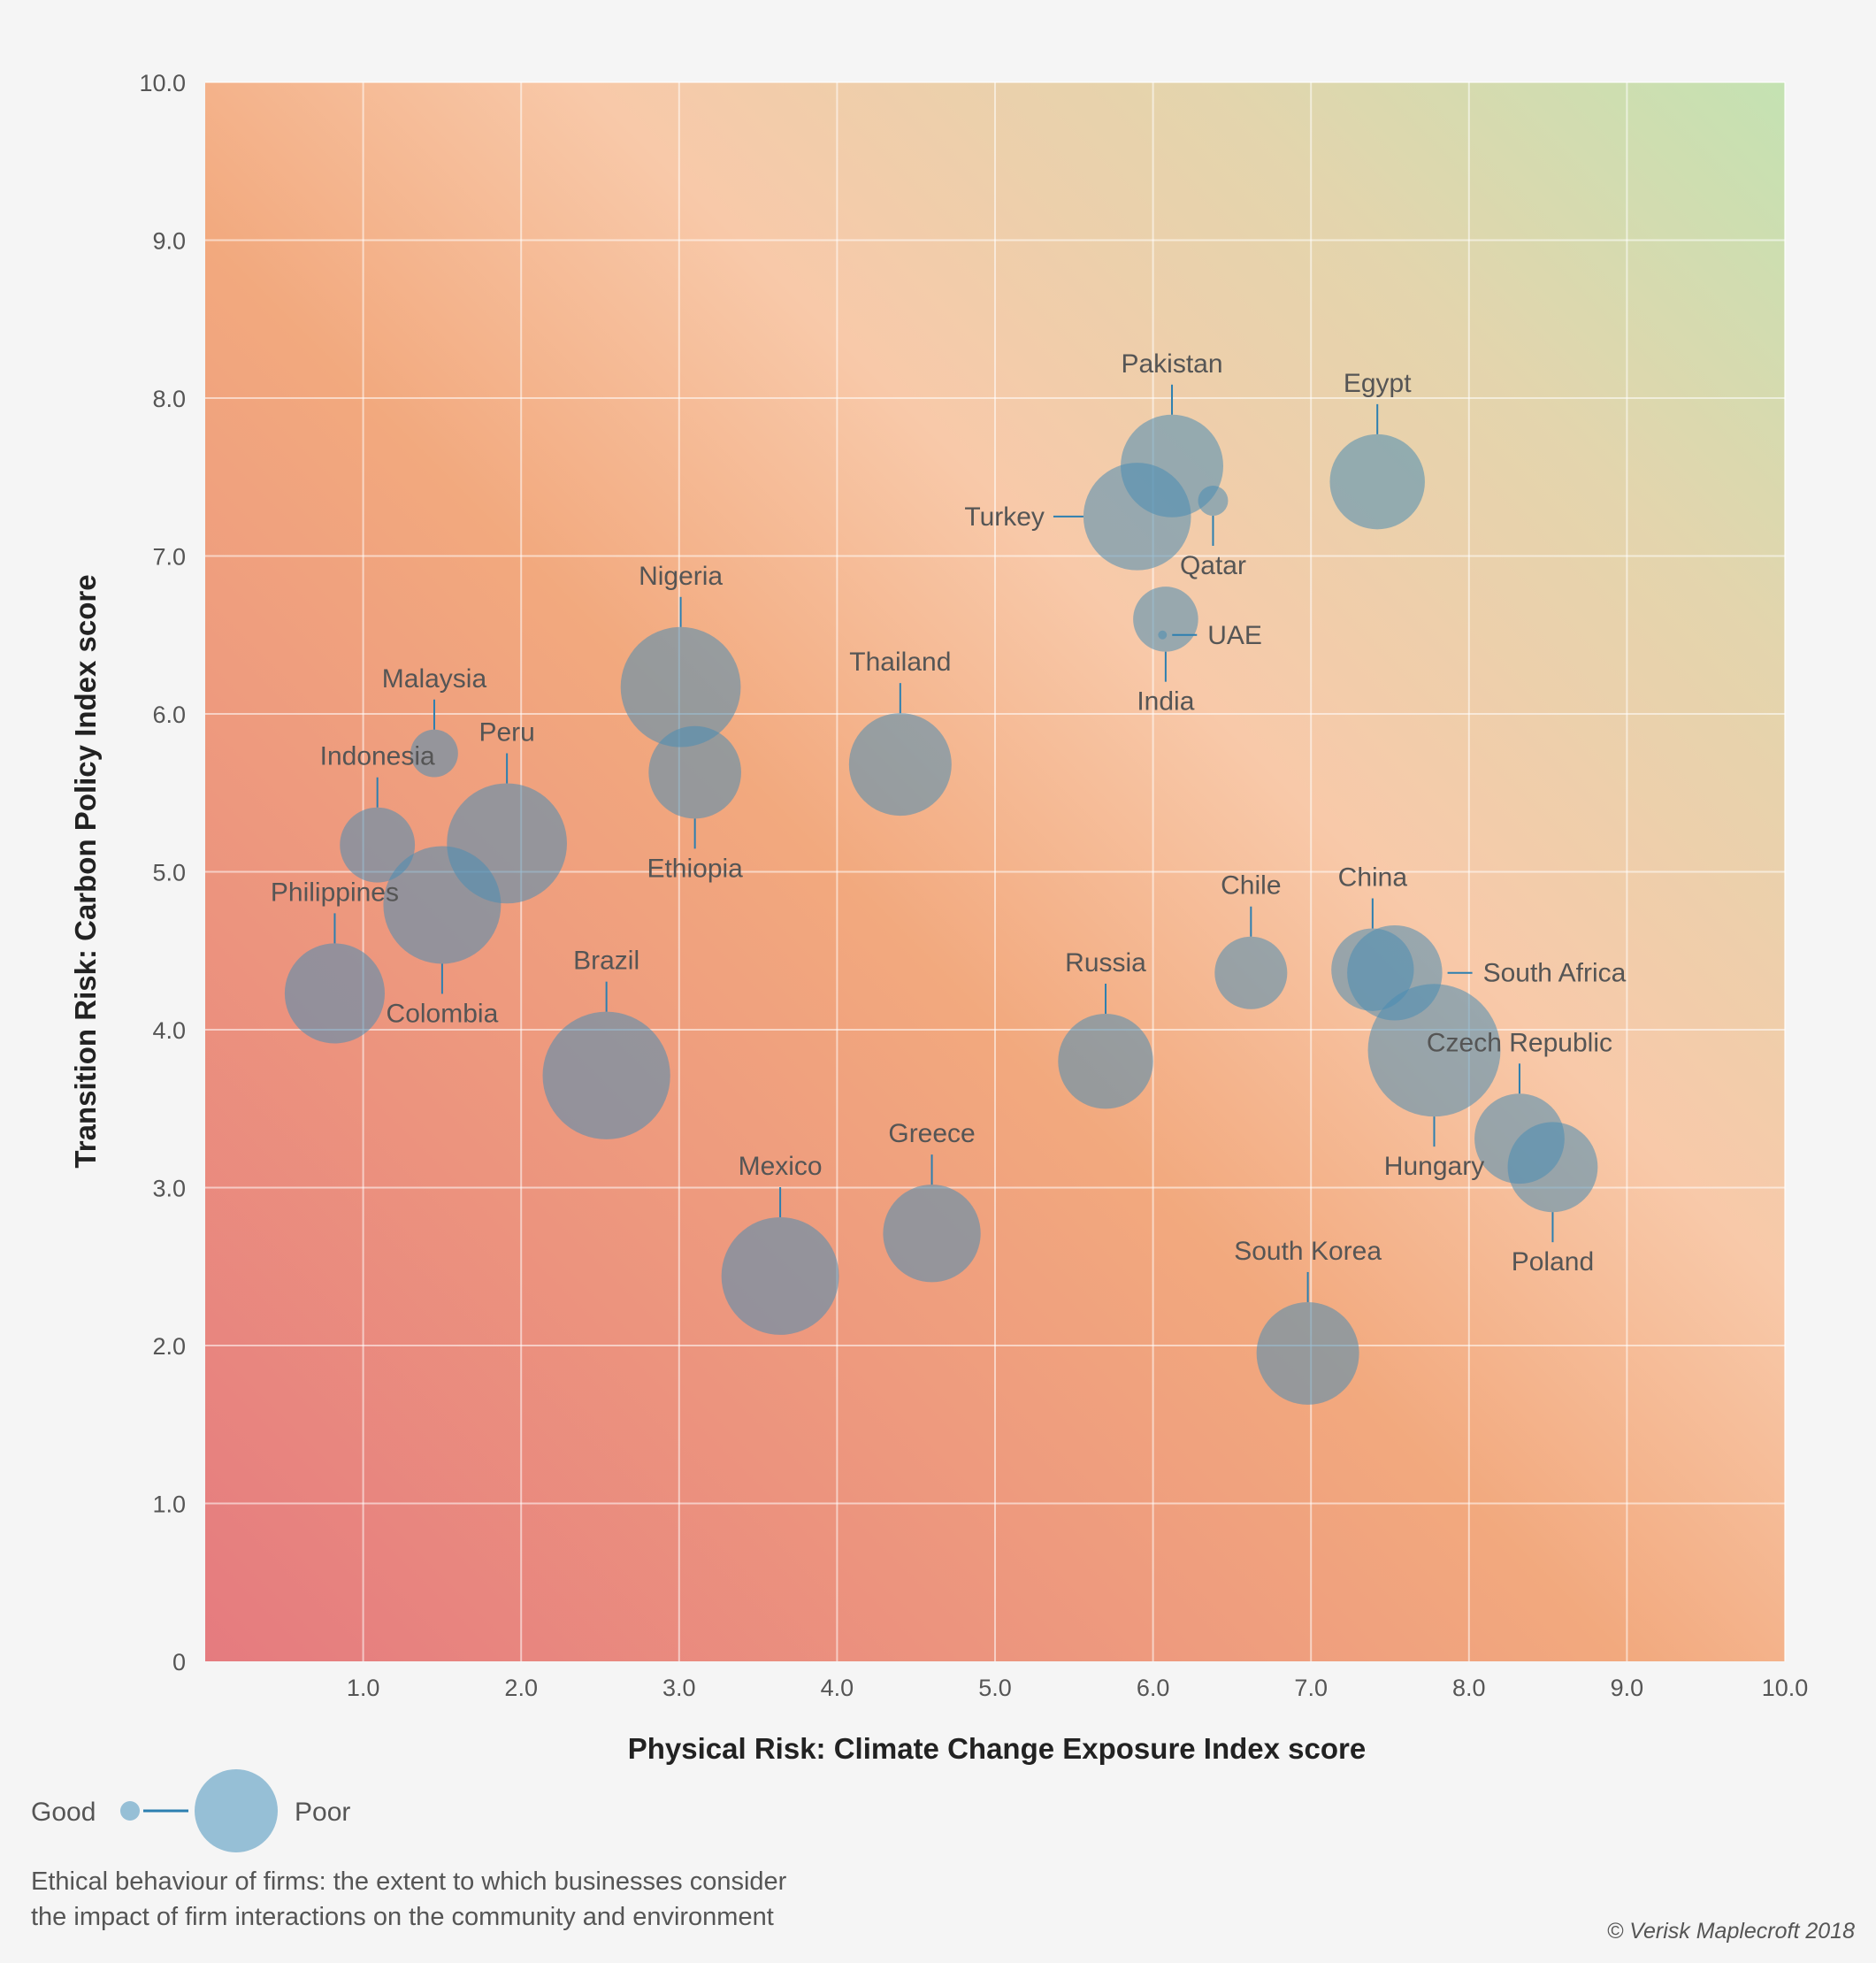 The width and height of the screenshot is (1876, 1963). What do you see at coordinates (1553, 1167) in the screenshot?
I see `bubble-poland` at bounding box center [1553, 1167].